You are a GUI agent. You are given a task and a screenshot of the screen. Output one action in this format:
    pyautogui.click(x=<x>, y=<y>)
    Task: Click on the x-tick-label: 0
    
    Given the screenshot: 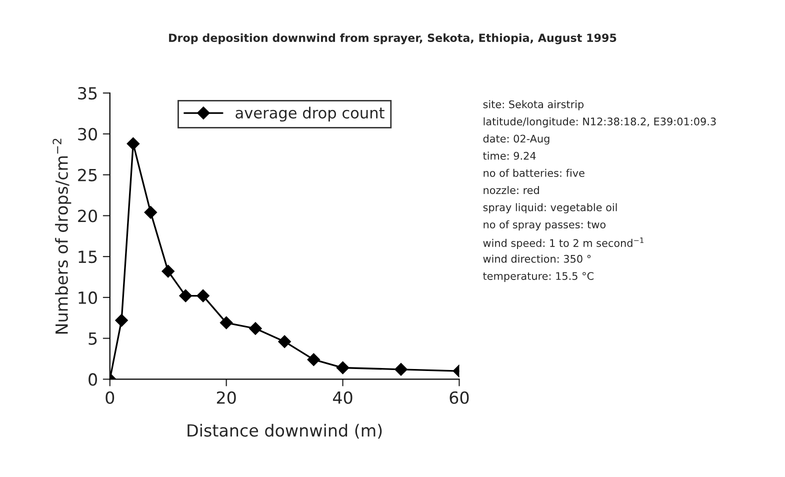 What is the action you would take?
    pyautogui.click(x=110, y=397)
    